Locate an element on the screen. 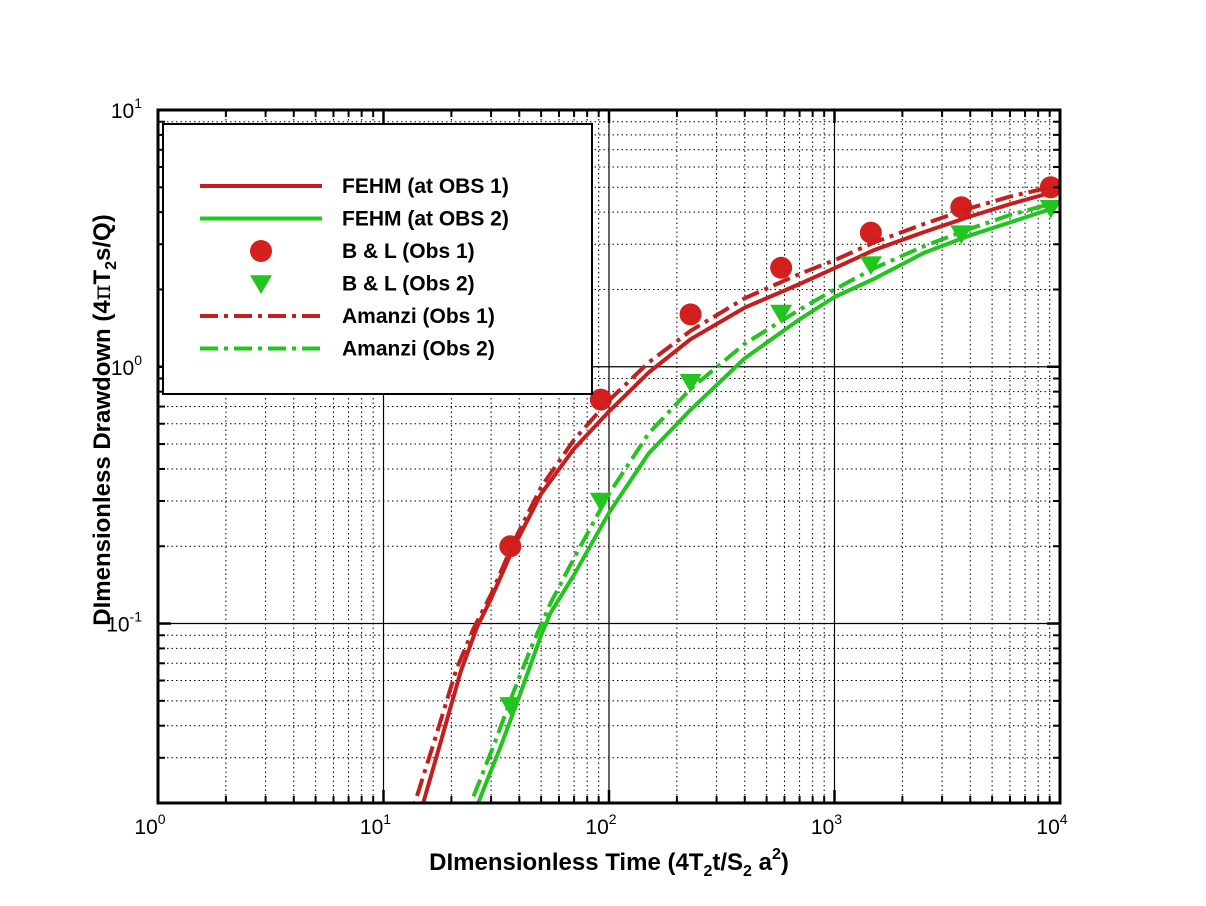 Image resolution: width=1206 pixels, height=906 pixels. legend-entry-b-l-obs-1: B & L (Obs 1) is located at coordinates (362, 251).